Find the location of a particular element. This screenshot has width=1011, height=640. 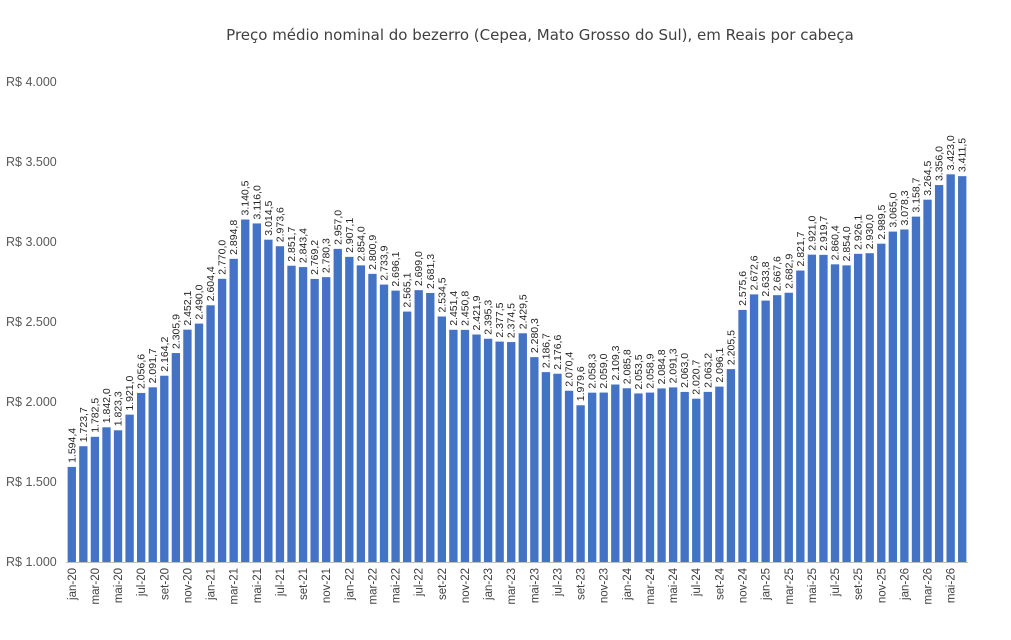

x-tick-label: jan-23 is located at coordinates (489, 584).